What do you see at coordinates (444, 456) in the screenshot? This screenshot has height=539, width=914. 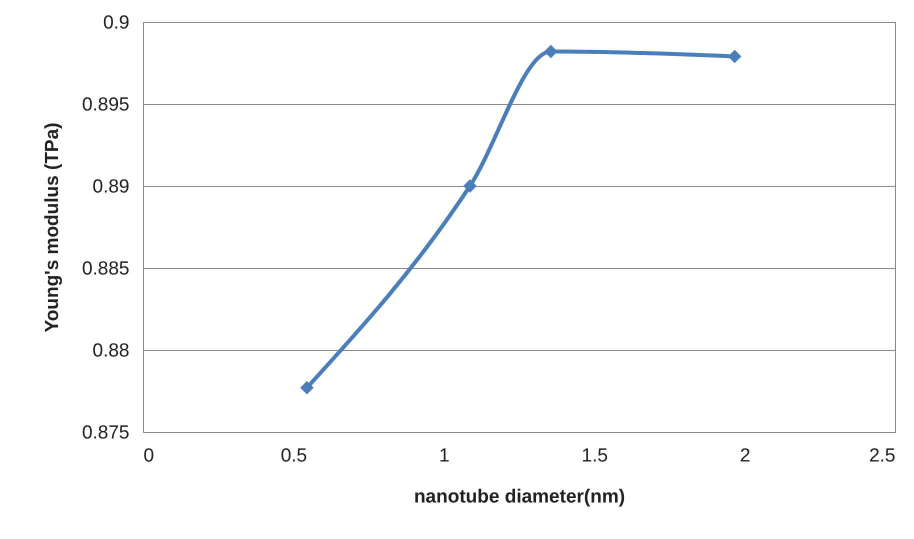 I see `x-tick-label: 1` at bounding box center [444, 456].